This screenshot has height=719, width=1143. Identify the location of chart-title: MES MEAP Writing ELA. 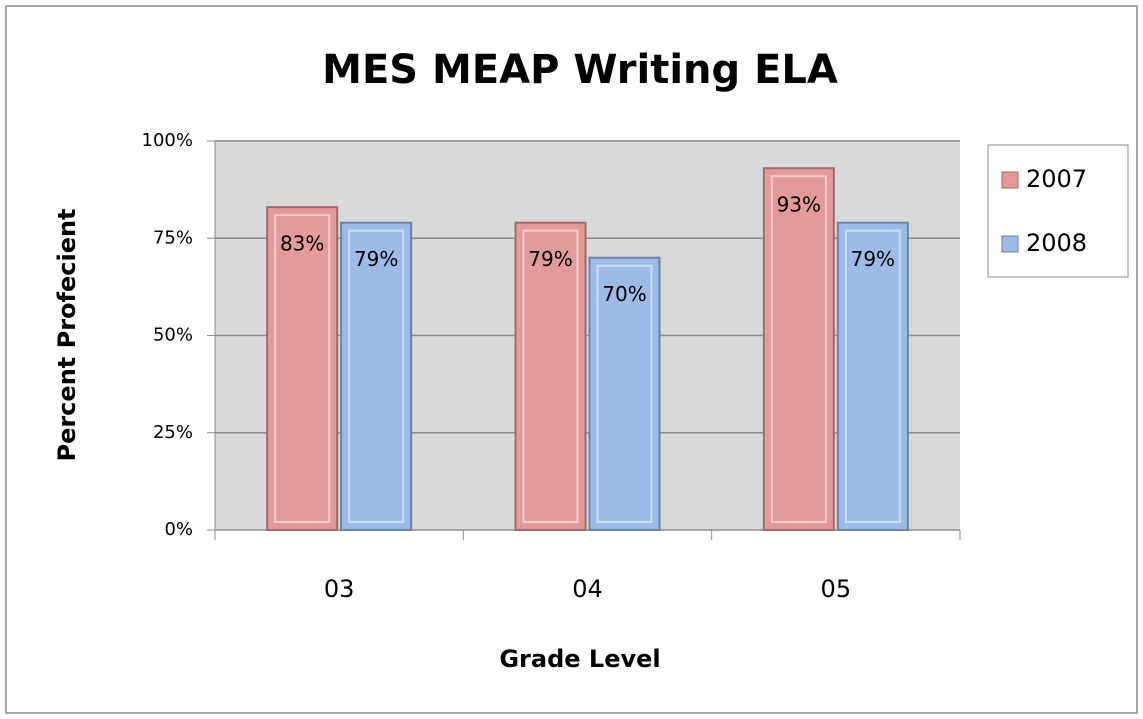
(580, 70).